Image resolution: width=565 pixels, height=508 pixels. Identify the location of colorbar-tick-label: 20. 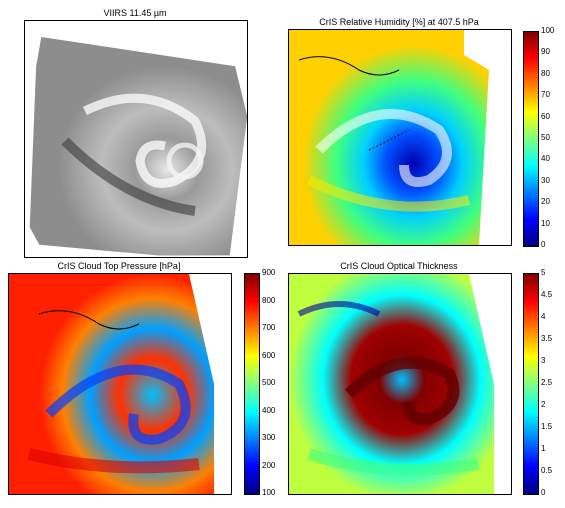
(545, 202).